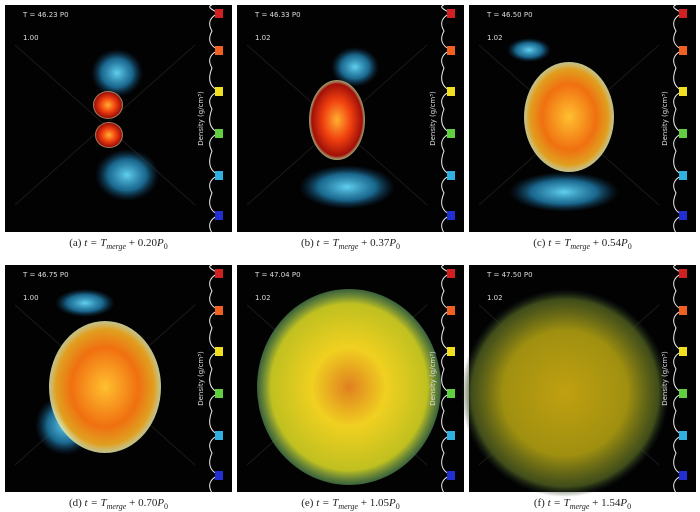 The image size is (700, 512). What do you see at coordinates (307, 503) in the screenshot?
I see `caption-part: (e)` at bounding box center [307, 503].